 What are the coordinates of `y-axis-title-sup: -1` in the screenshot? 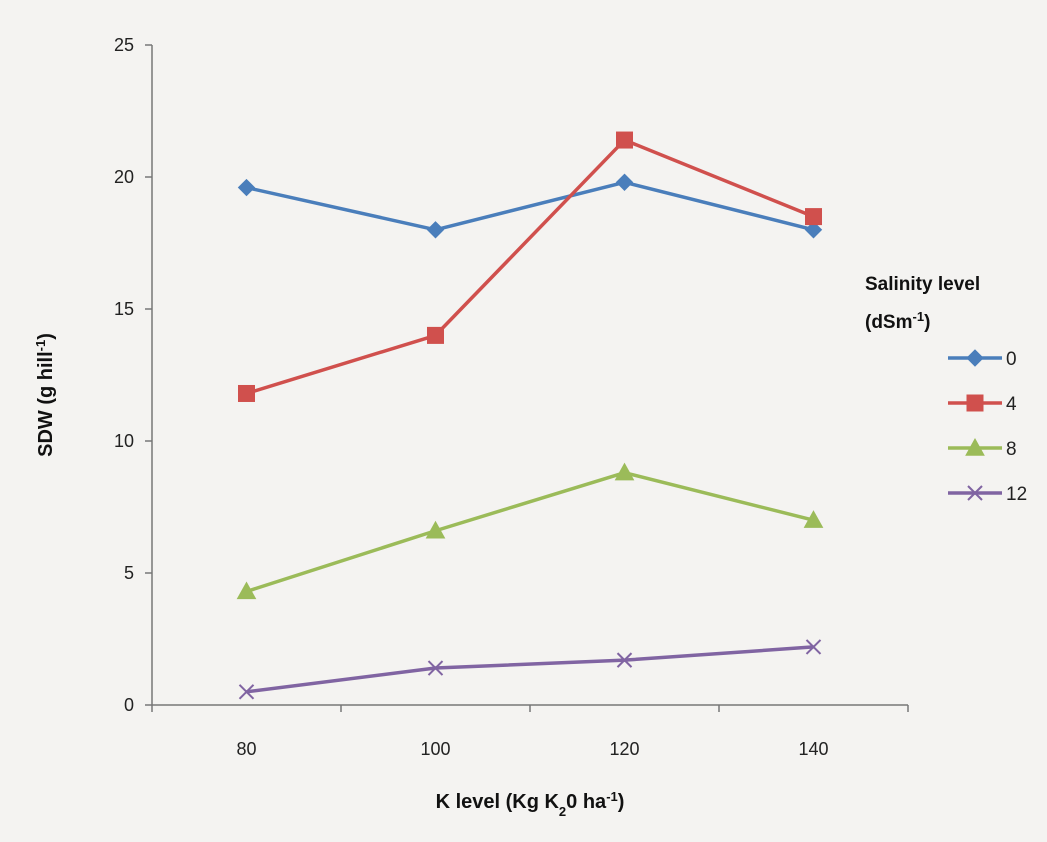 It's located at (40, 346).